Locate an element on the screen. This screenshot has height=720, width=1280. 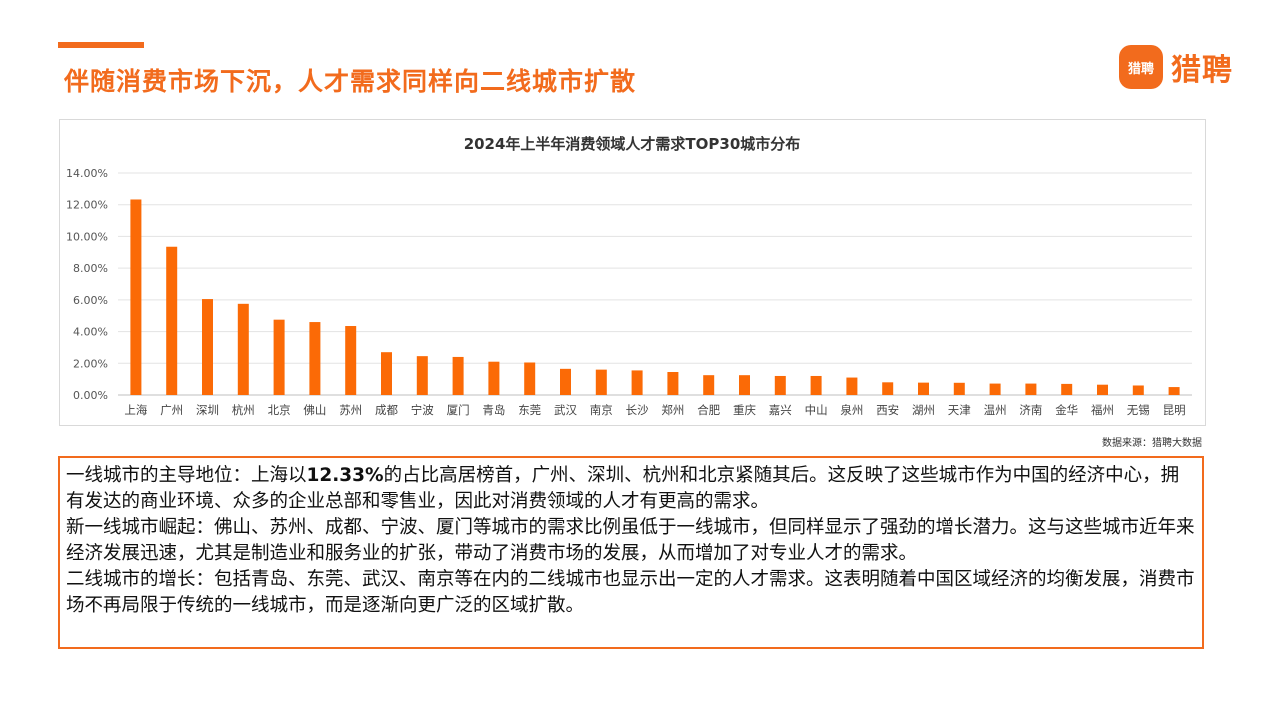
x-tick-label: 上海 is located at coordinates (135, 410).